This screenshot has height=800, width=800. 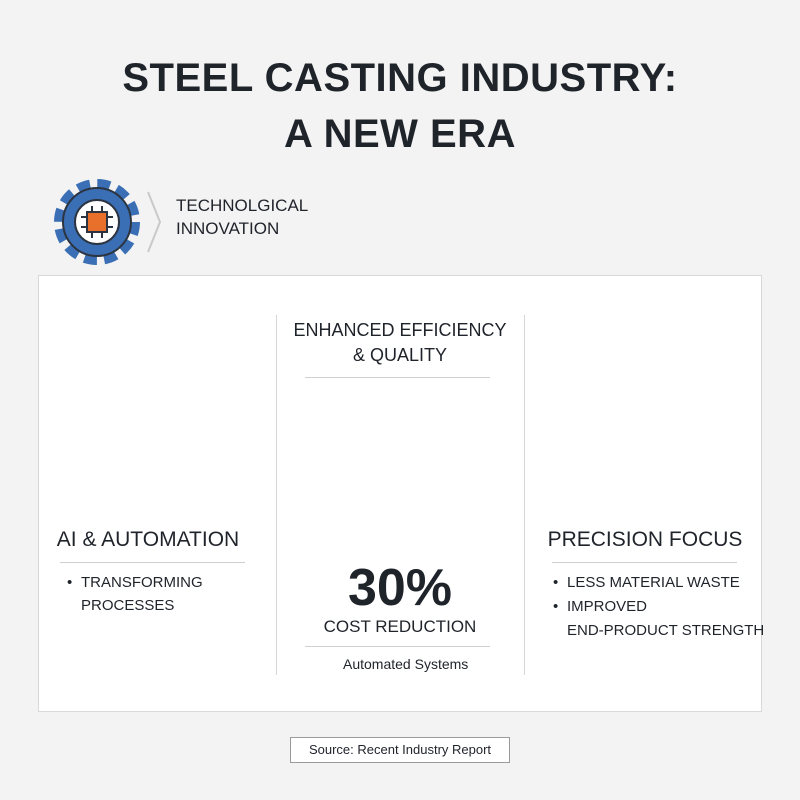 What do you see at coordinates (406, 664) in the screenshot?
I see `note: Automated Systems` at bounding box center [406, 664].